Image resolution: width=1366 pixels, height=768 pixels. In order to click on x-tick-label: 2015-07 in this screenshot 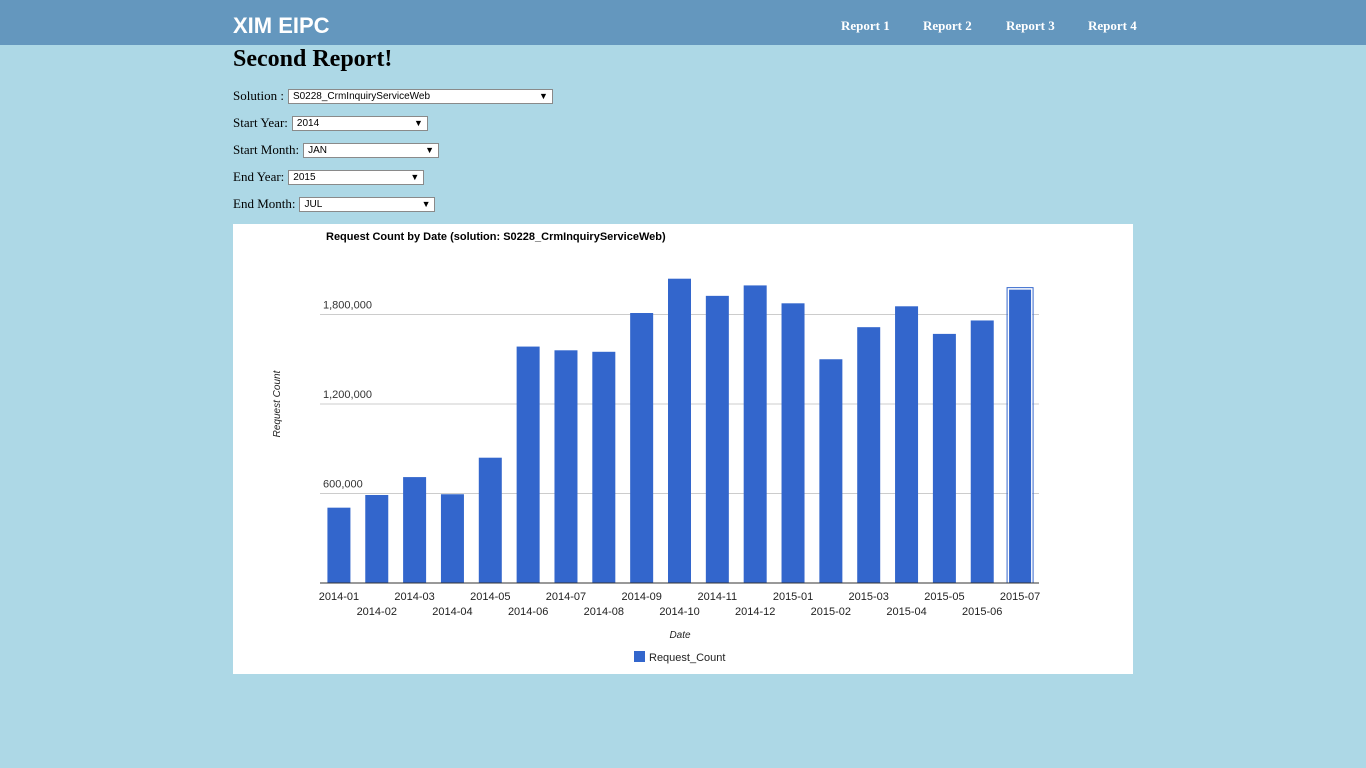, I will do `click(1020, 597)`.